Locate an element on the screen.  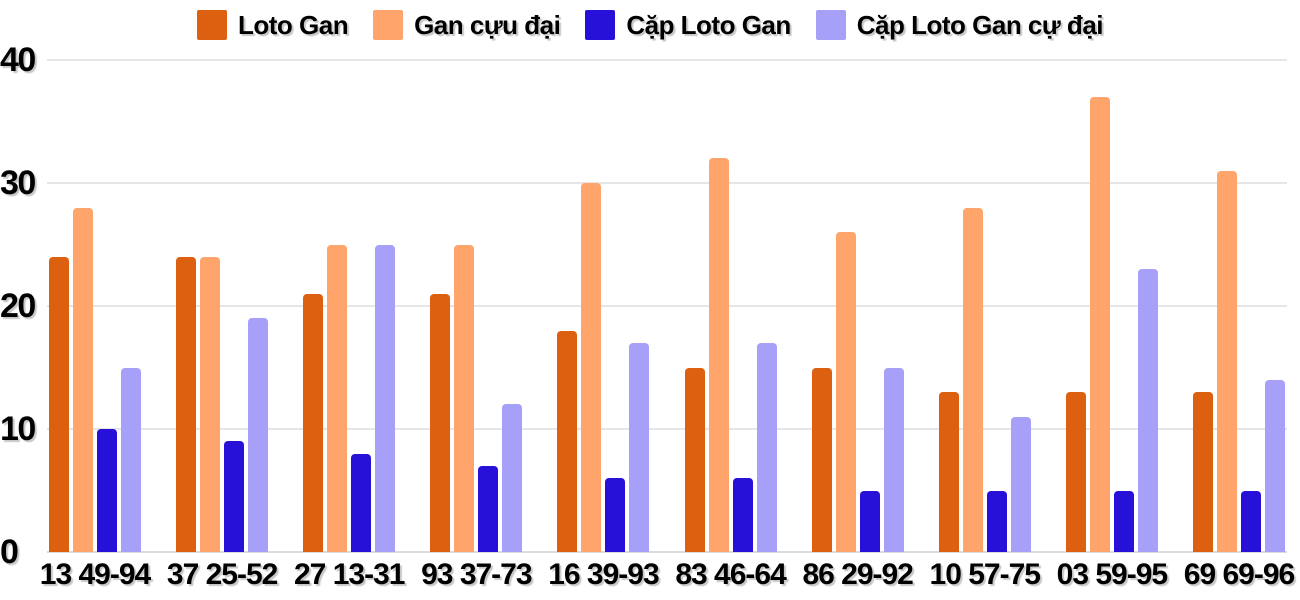
y-tick-label-20: 20 is located at coordinates (18, 306).